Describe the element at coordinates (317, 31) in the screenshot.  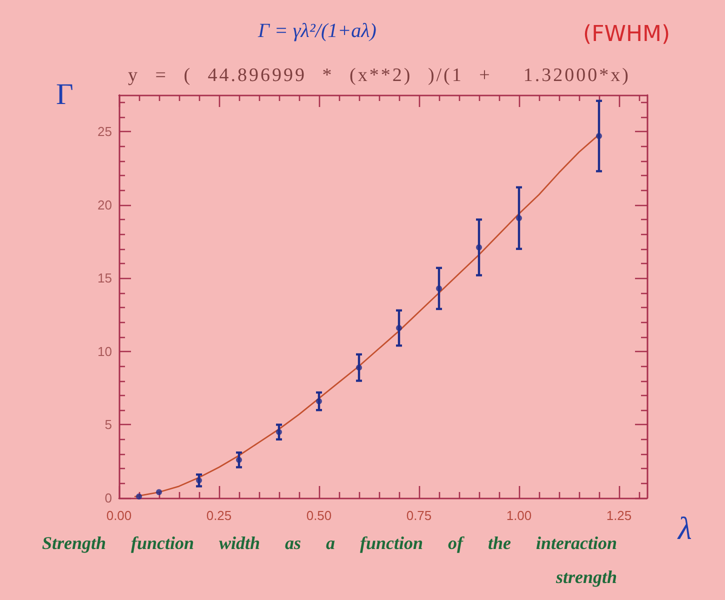
I see `text: Γ = γλ²/(1+aλ)` at that location.